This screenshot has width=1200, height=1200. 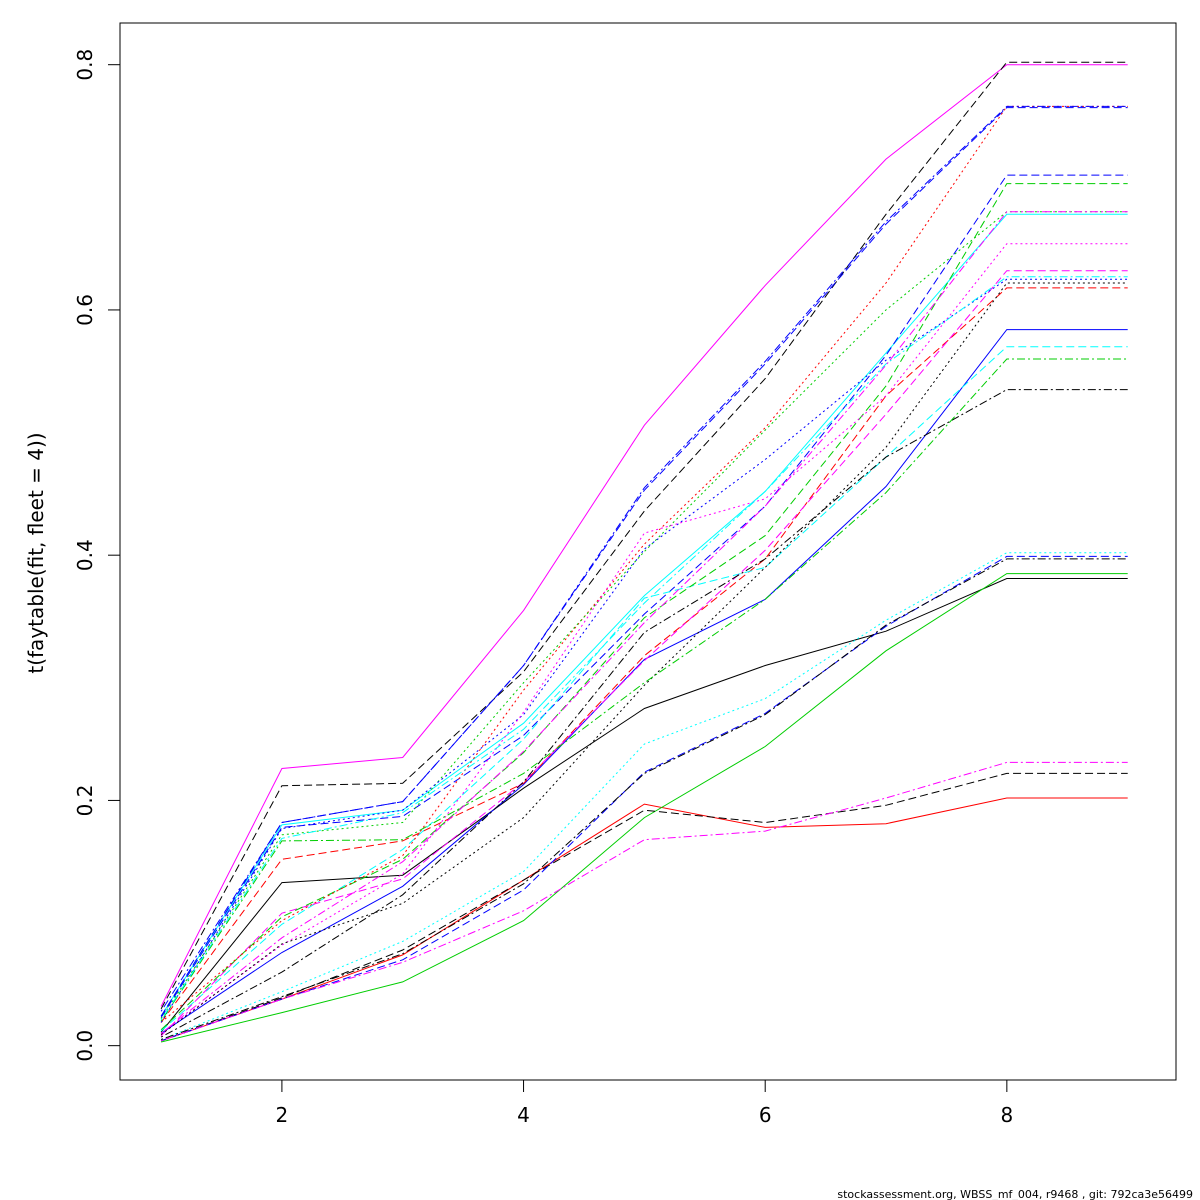 I want to click on y-tick-label-1: 0.2, so click(x=85, y=801).